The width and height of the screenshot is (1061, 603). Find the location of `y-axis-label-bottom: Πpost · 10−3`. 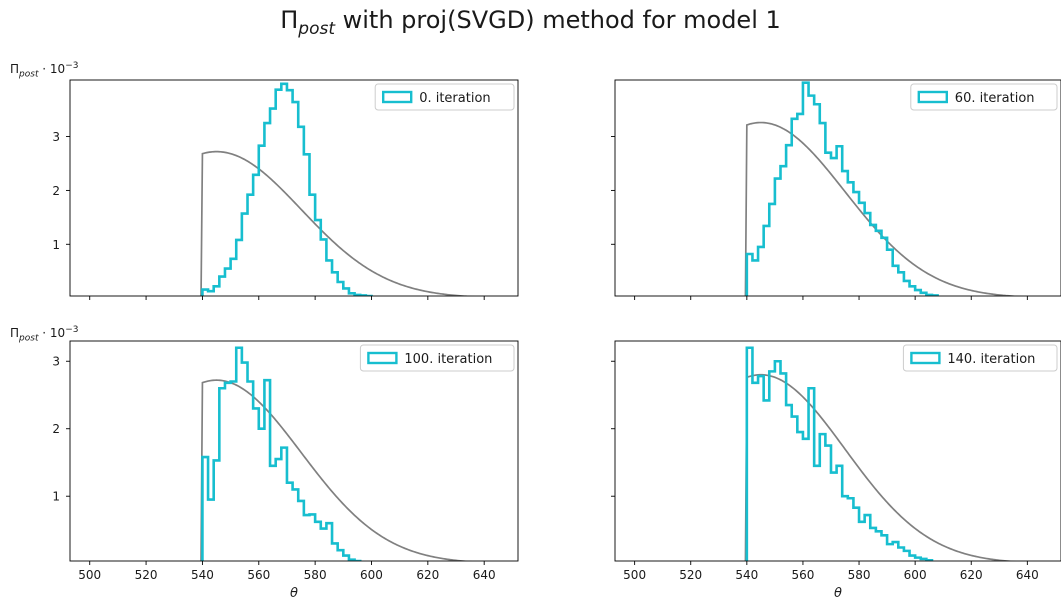

y-axis-label-bottom: Πpost · 10−3 is located at coordinates (44, 334).